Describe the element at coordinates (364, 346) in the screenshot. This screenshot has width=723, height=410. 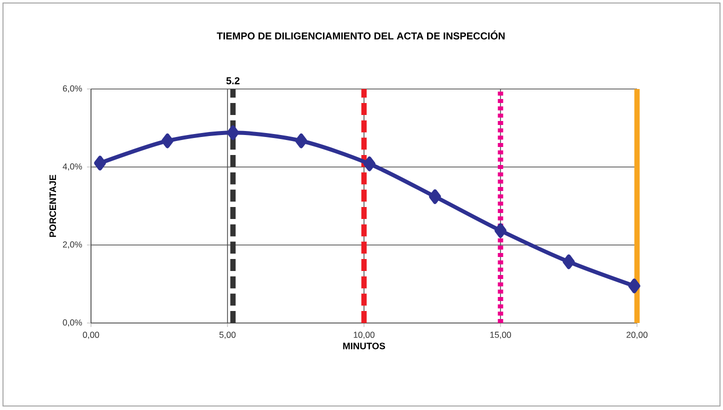
I see `x-axis-title: MINUTOS` at that location.